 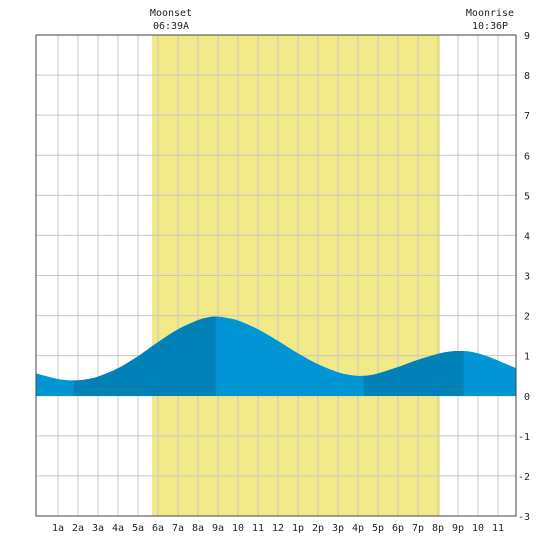 I want to click on x-tick-label: 5a, so click(x=138, y=528).